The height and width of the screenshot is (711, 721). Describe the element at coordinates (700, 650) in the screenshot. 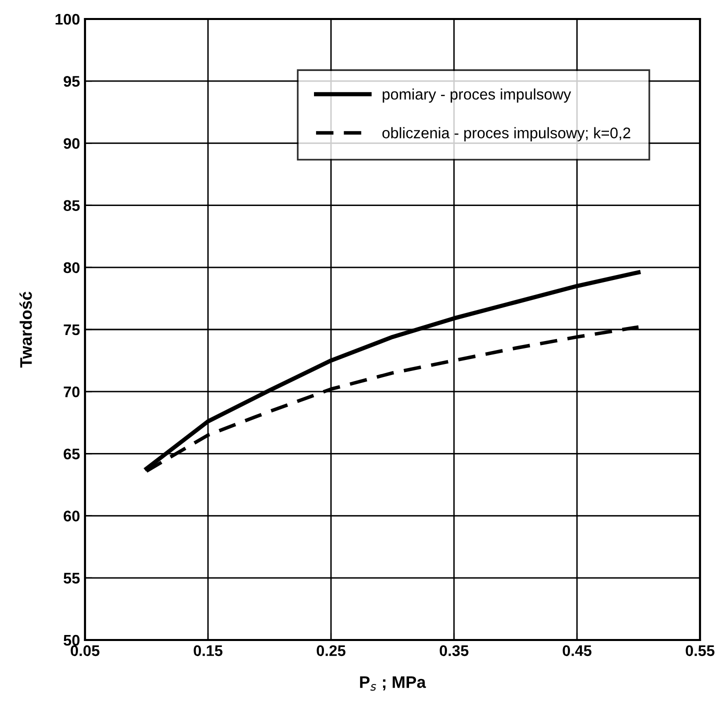

I see `x-tick-label: 0.55` at that location.